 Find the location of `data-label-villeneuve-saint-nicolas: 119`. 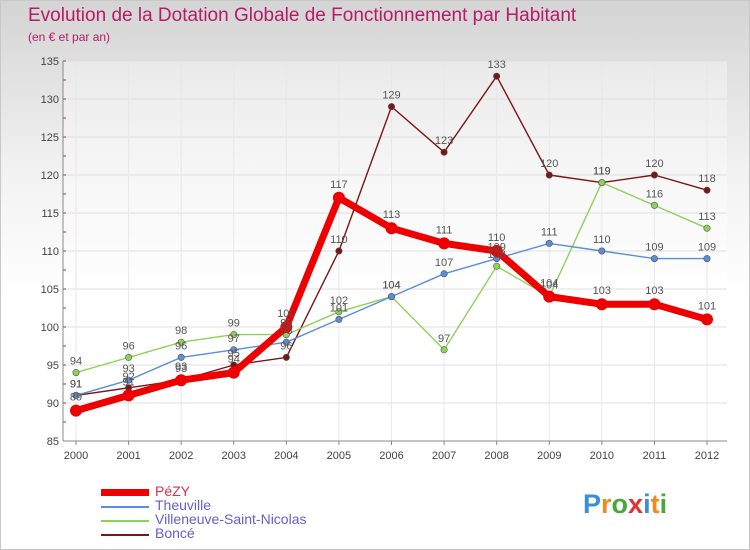

data-label-villeneuve-saint-nicolas: 119 is located at coordinates (602, 172).